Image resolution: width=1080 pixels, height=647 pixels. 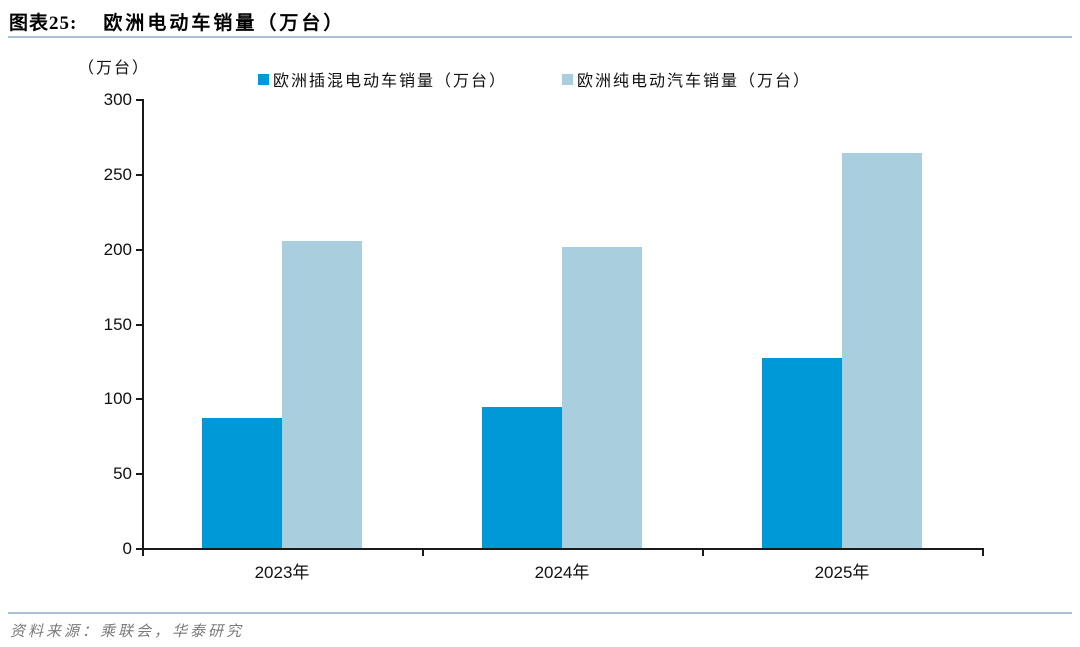 I want to click on y-axis-unit-label: （万台）, so click(x=114, y=68).